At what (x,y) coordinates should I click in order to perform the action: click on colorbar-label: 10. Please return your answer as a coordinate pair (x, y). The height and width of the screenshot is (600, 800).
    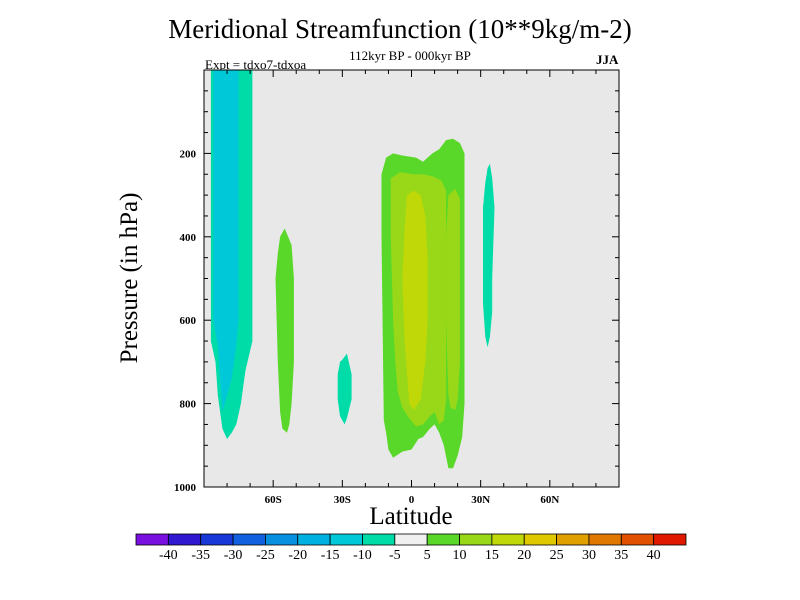
    Looking at the image, I should click on (460, 555).